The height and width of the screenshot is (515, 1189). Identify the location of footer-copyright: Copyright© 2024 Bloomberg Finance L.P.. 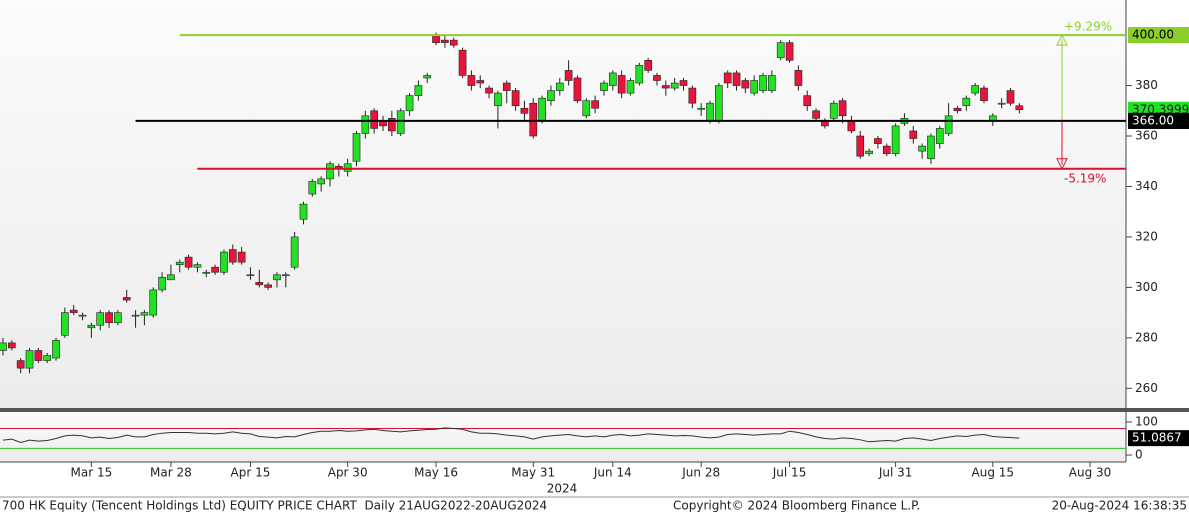
(796, 506).